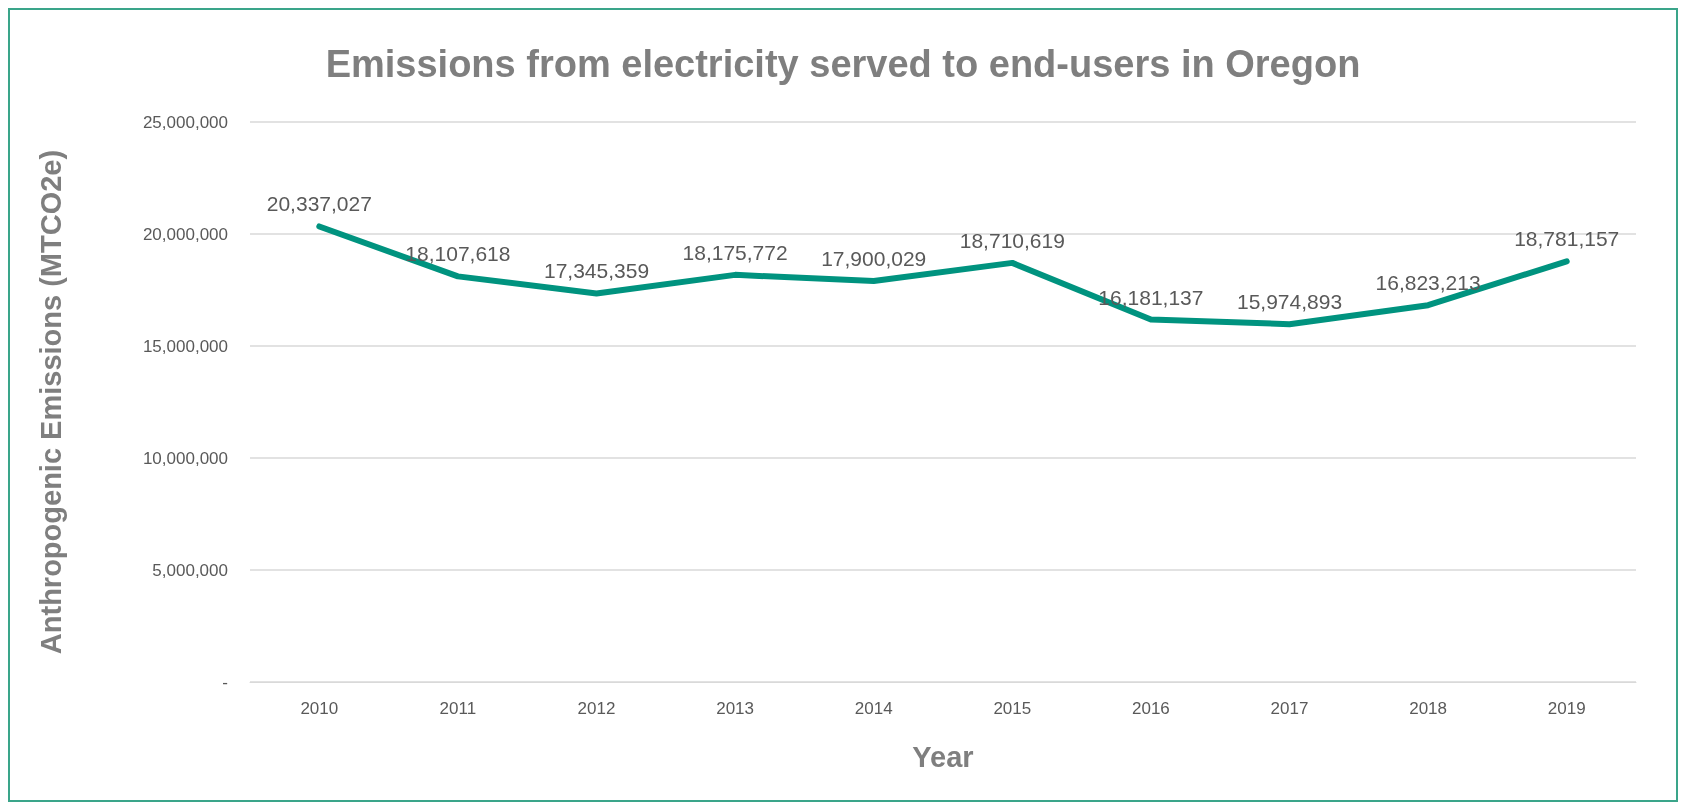 The image size is (1686, 810). I want to click on x-tick-label: 2012, so click(596, 708).